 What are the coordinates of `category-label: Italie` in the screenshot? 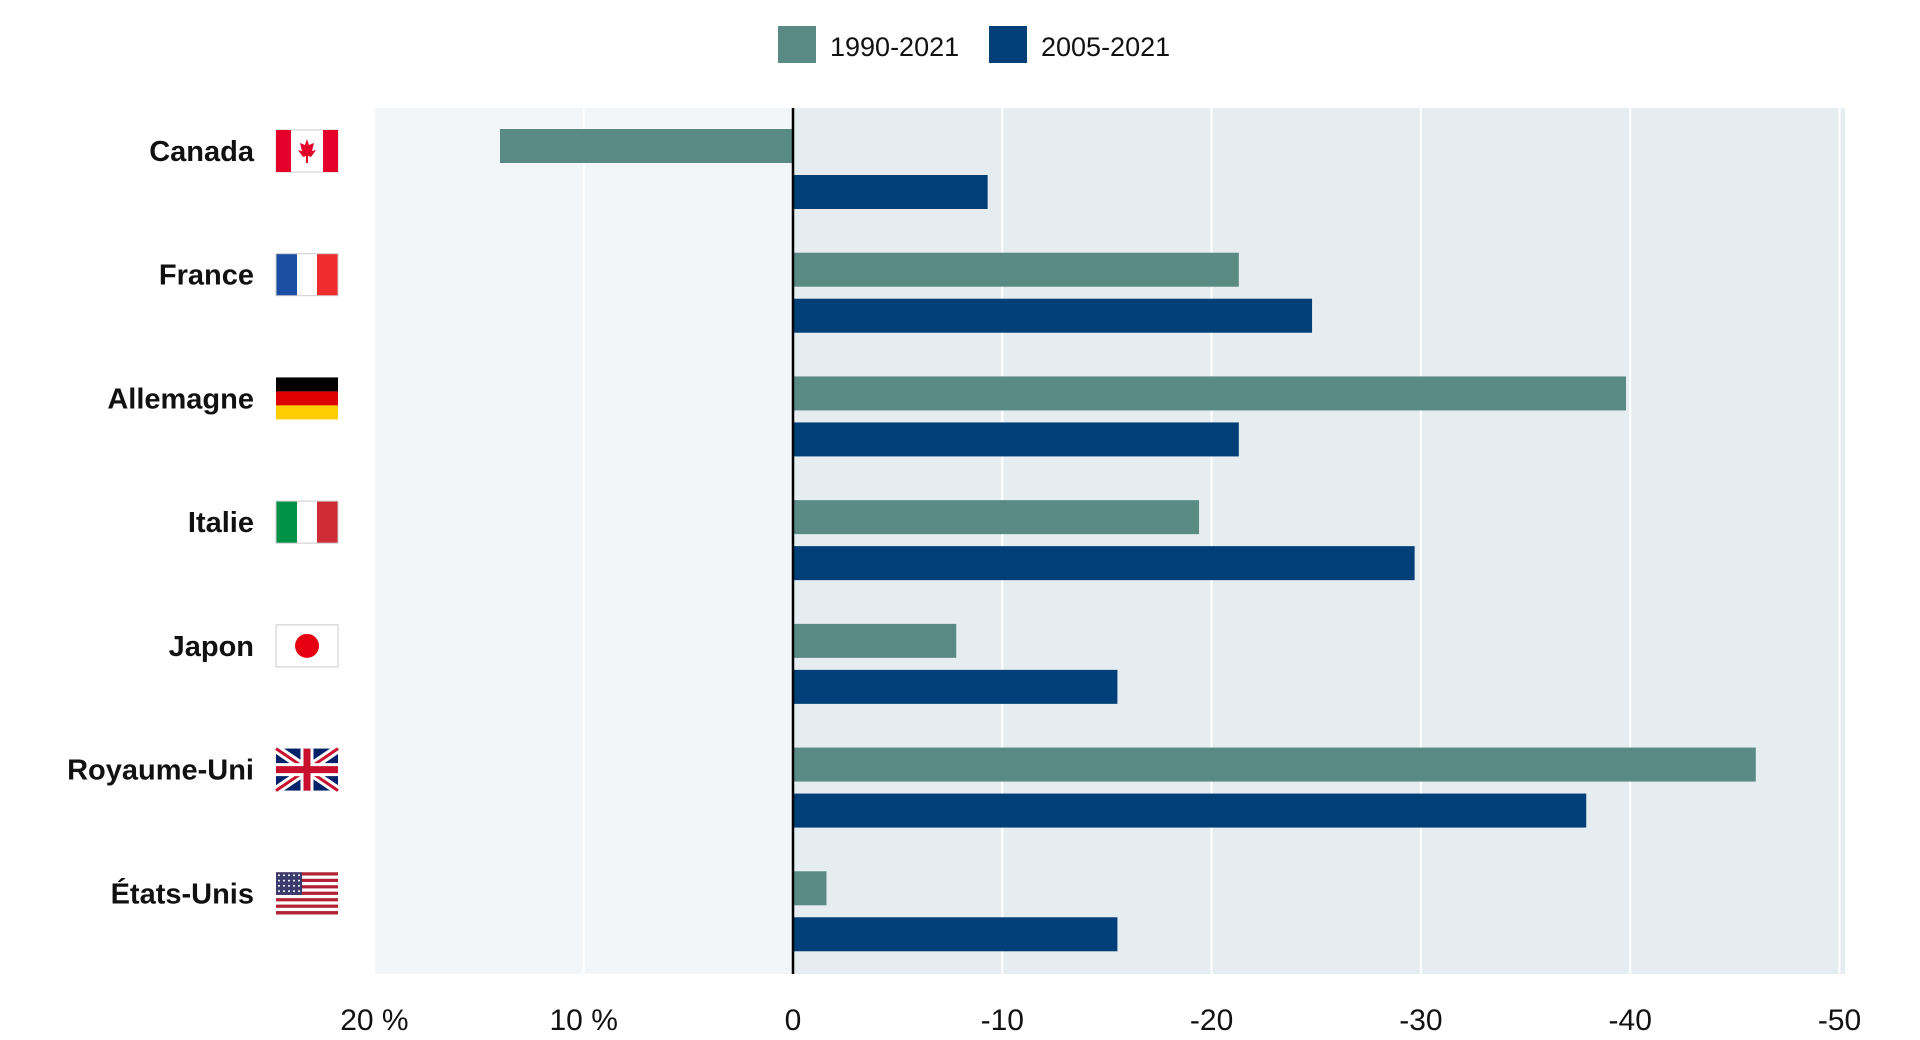 It's located at (221, 523).